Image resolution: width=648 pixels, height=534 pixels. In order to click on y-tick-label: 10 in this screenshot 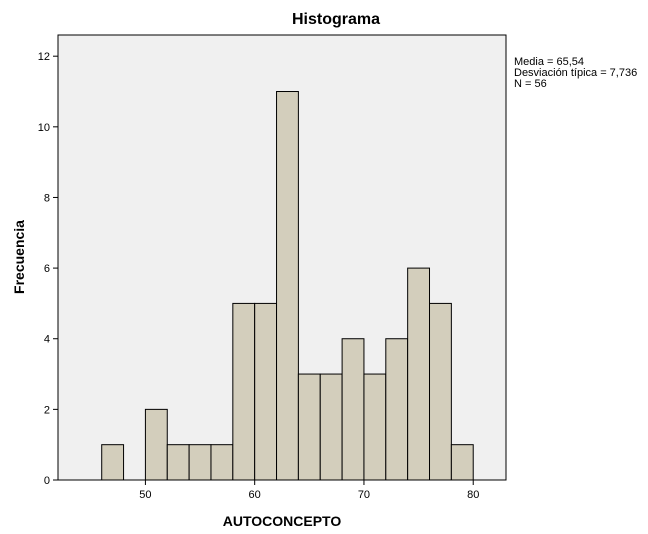, I will do `click(44, 128)`.